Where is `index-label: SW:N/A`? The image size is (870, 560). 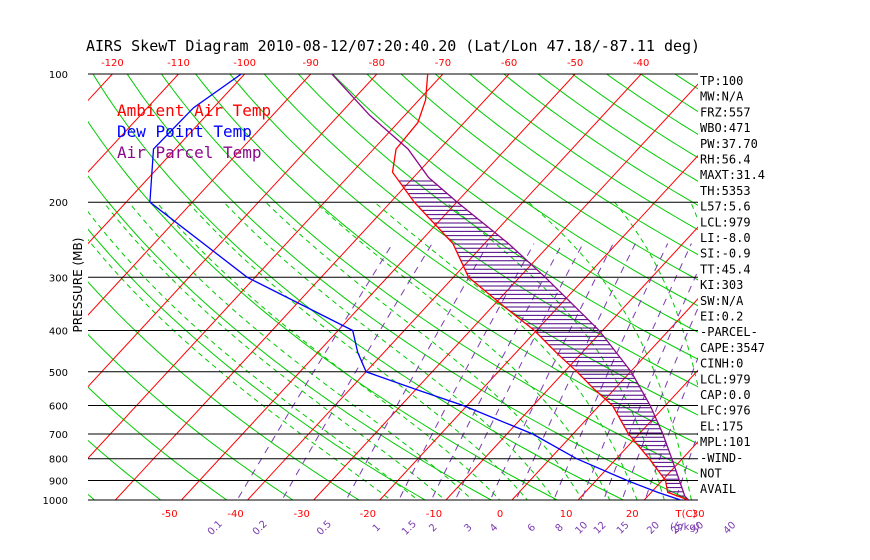 index-label: SW:N/A is located at coordinates (722, 301).